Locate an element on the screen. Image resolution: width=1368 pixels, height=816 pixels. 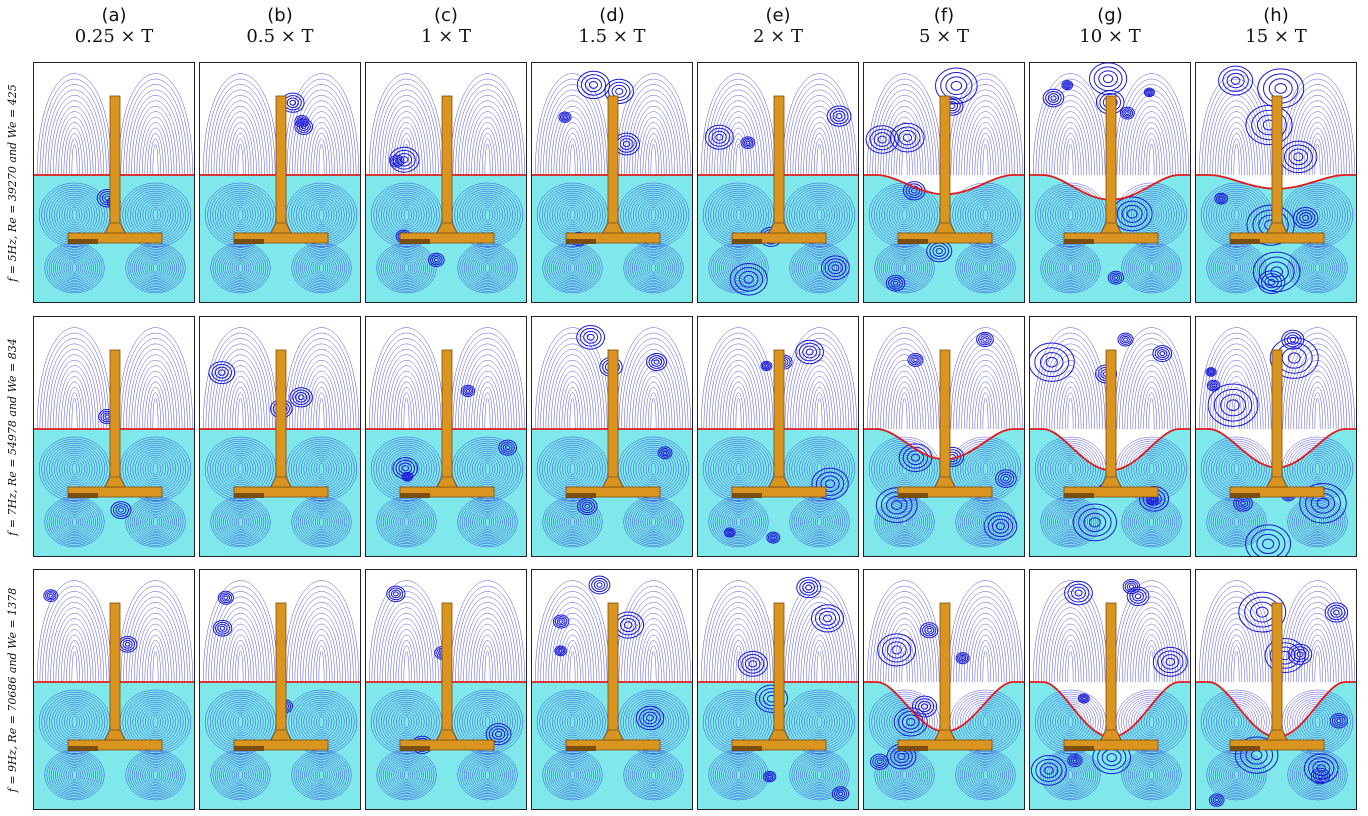
column-letter: (h) is located at coordinates (1276, 15).